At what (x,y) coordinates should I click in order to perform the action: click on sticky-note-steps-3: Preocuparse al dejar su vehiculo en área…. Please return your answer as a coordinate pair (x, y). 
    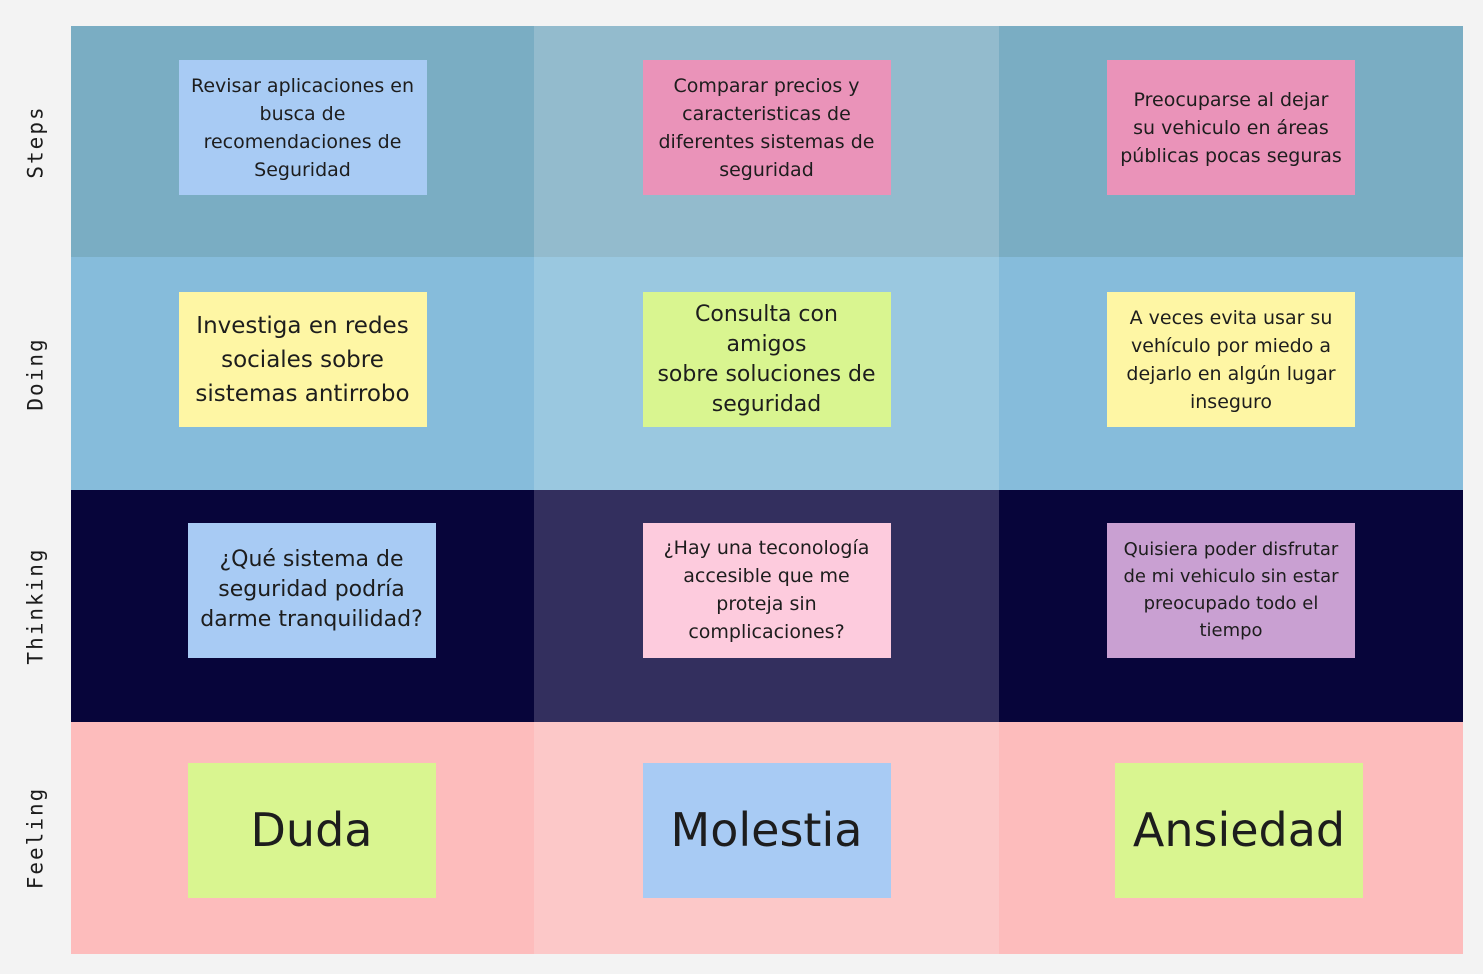
    Looking at the image, I should click on (1231, 127).